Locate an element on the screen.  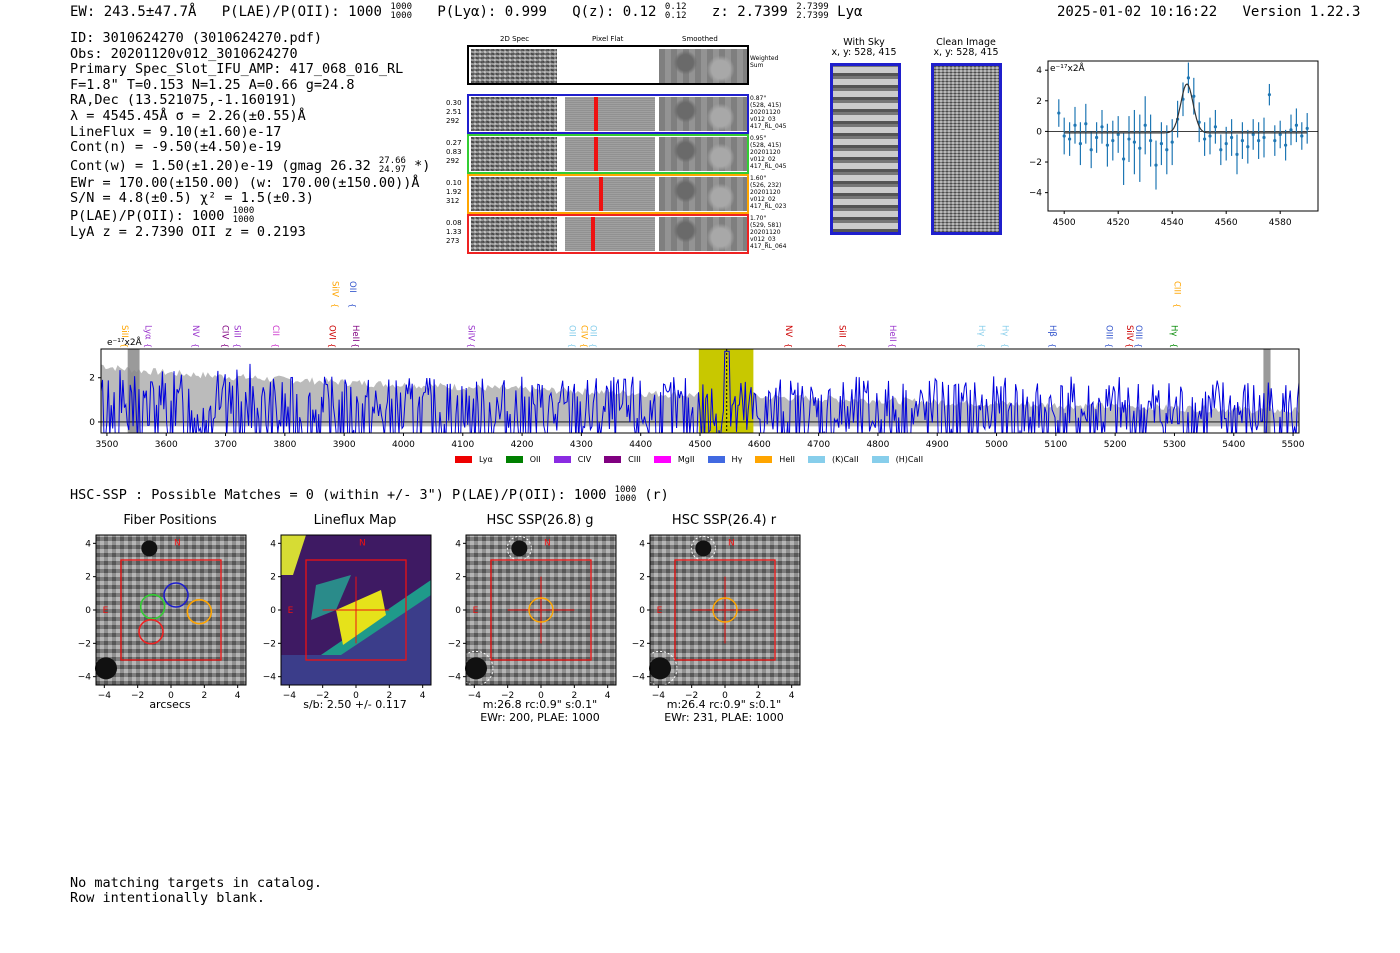
line-legend: Lyα OII CIV CIII MgII Hγ HeII (K)CaII (H)CaII is located at coordinates (695, 457).